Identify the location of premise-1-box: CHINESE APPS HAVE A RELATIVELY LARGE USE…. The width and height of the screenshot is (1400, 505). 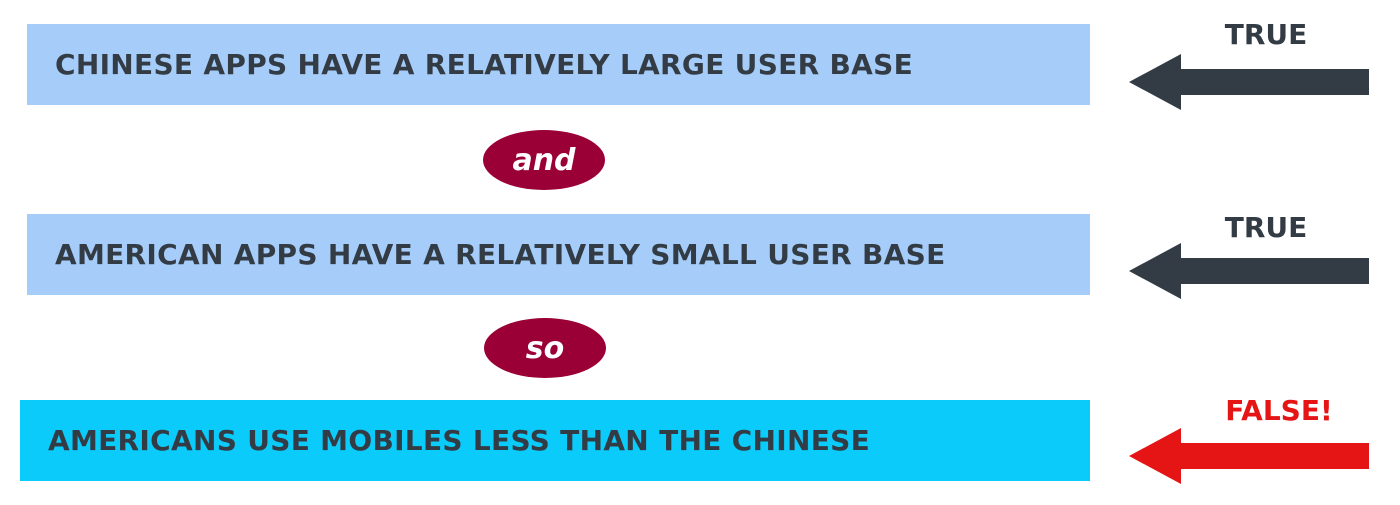
(558, 64).